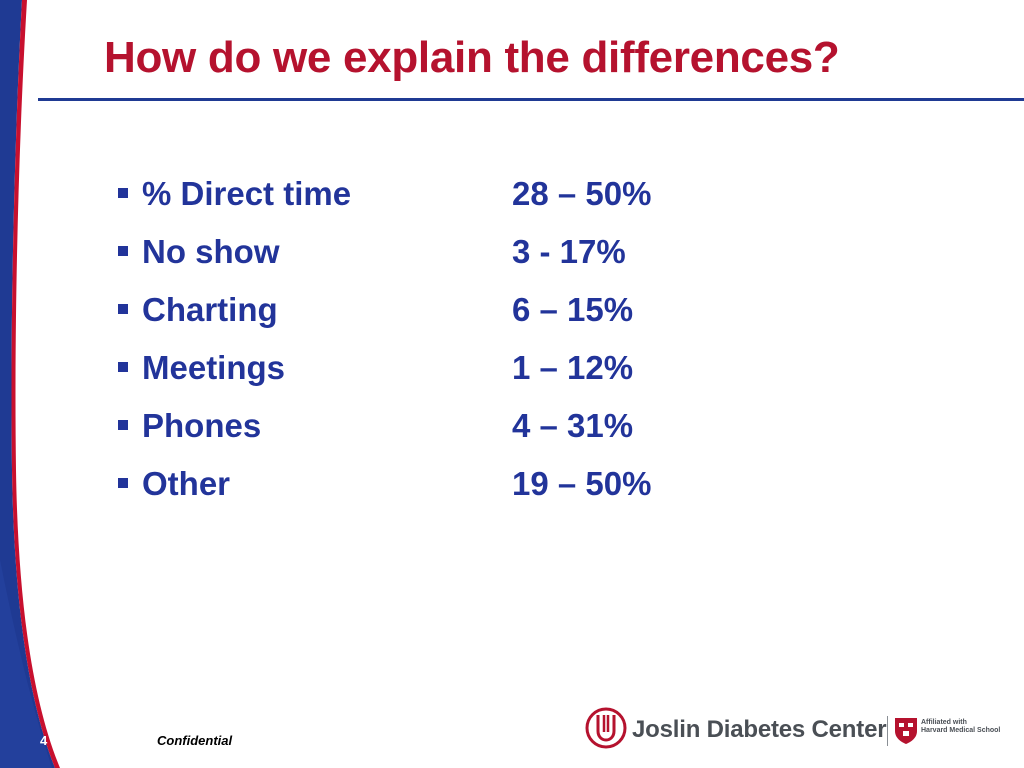  Describe the element at coordinates (30, 384) in the screenshot. I see `left-decorative-band` at that location.